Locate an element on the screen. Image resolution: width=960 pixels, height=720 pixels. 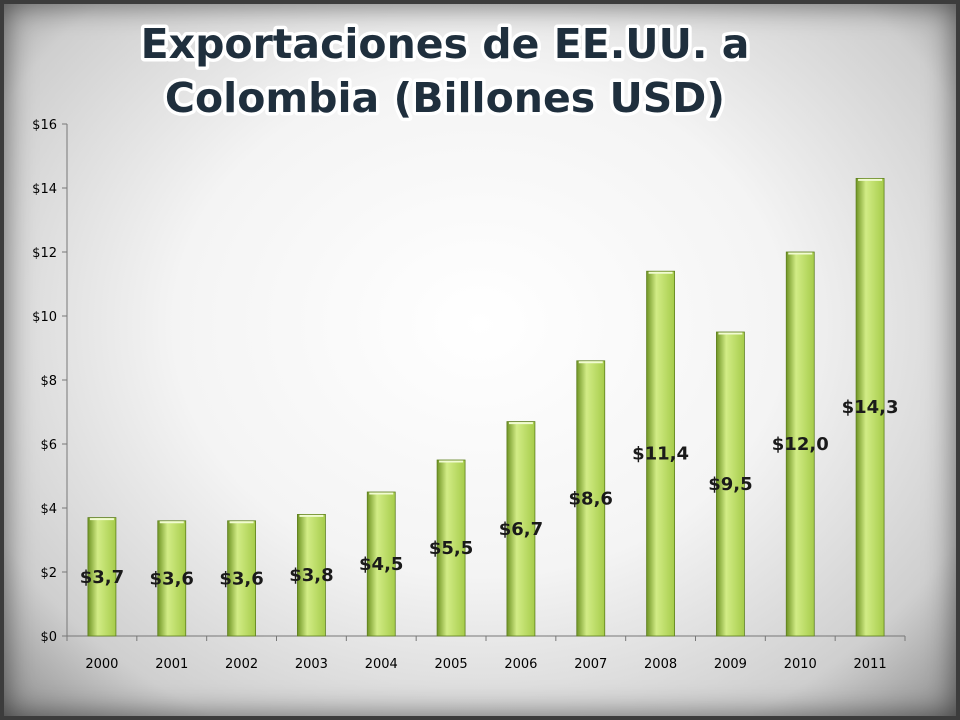
y-tick-label: $8 is located at coordinates (48, 381).